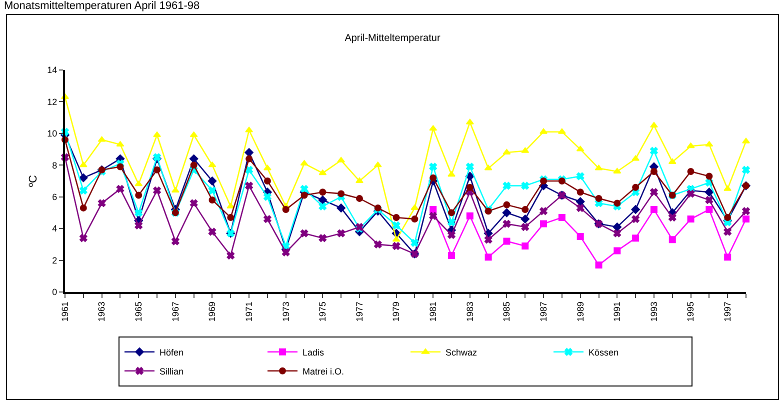 The width and height of the screenshot is (780, 401). I want to click on x-tick-label: 1977, so click(359, 312).